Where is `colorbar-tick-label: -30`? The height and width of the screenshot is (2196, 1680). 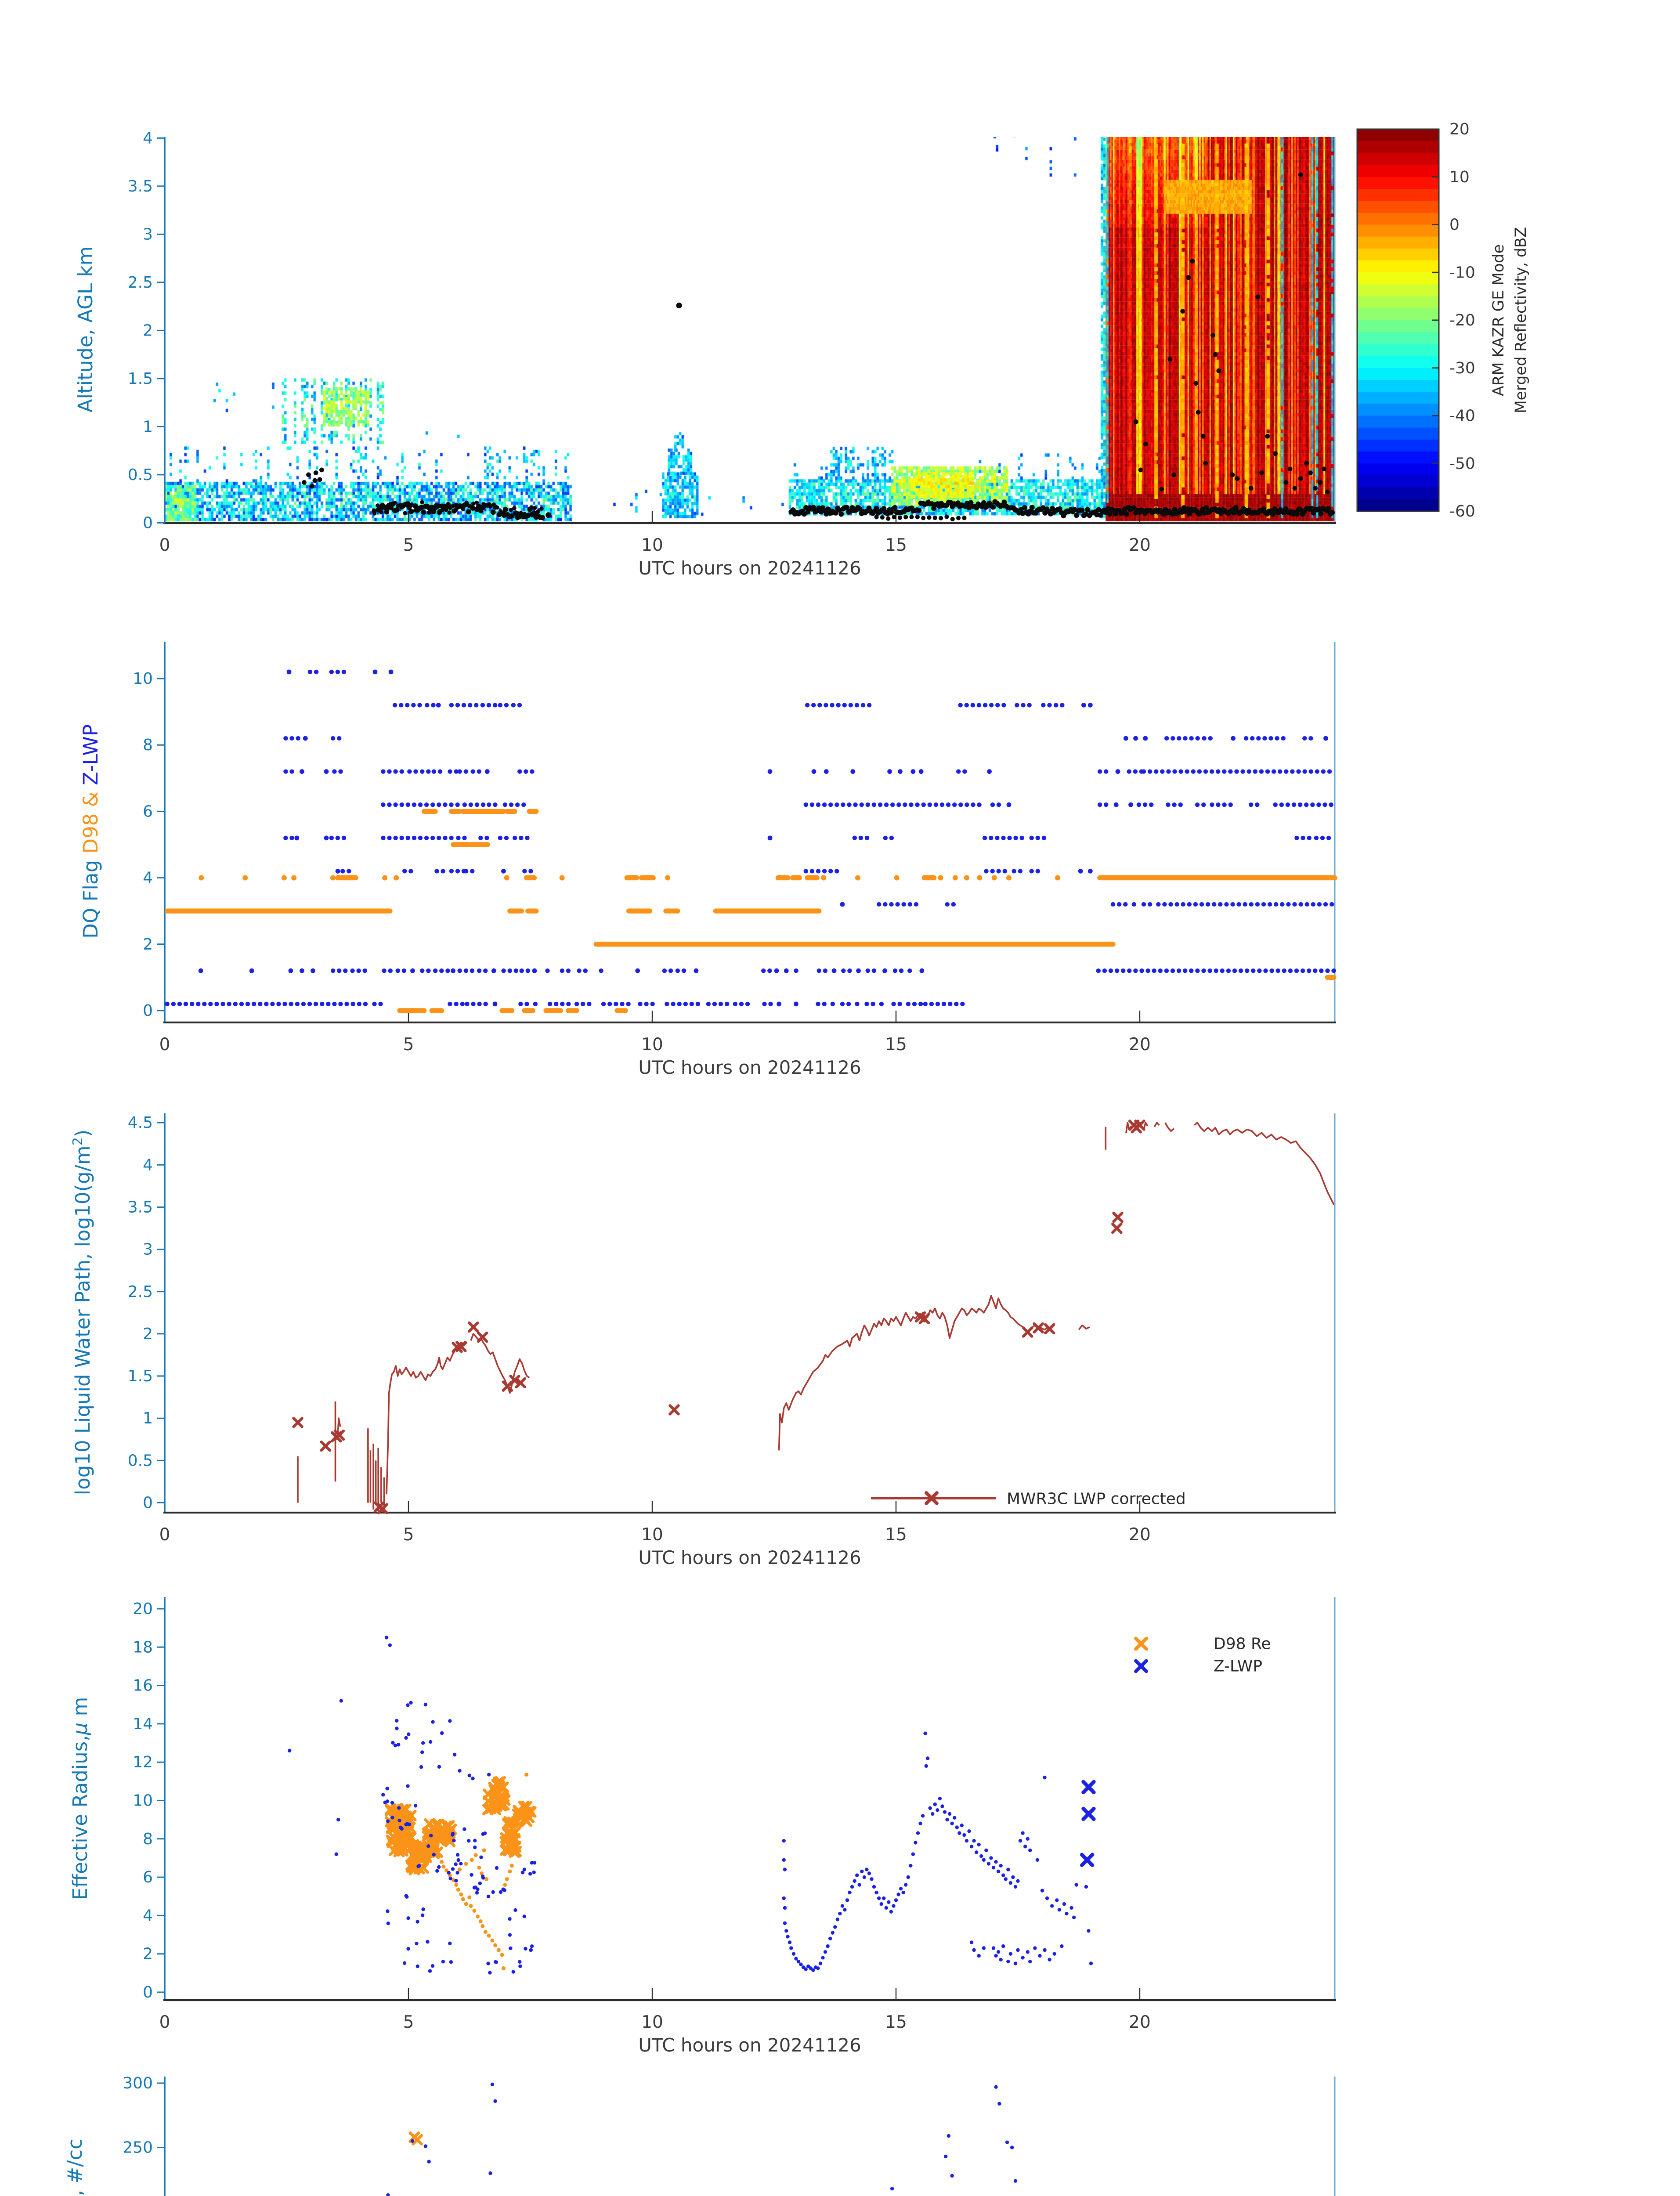
colorbar-tick-label: -30 is located at coordinates (1462, 368).